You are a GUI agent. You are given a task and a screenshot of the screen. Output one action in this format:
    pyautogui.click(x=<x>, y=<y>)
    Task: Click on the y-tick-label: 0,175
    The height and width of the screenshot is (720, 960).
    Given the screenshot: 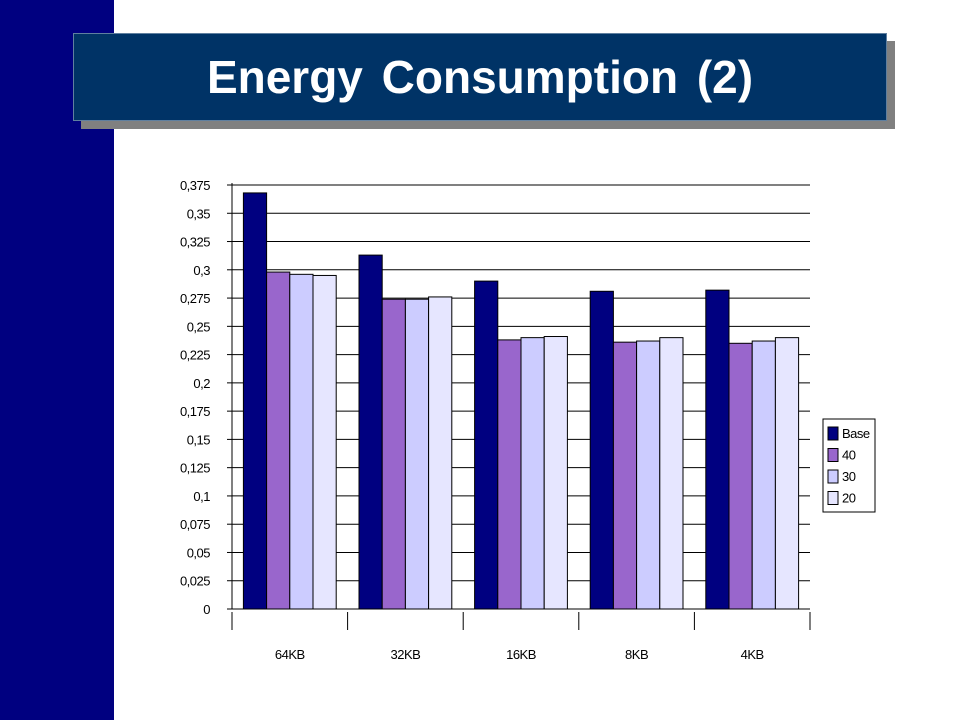 What is the action you would take?
    pyautogui.click(x=195, y=411)
    